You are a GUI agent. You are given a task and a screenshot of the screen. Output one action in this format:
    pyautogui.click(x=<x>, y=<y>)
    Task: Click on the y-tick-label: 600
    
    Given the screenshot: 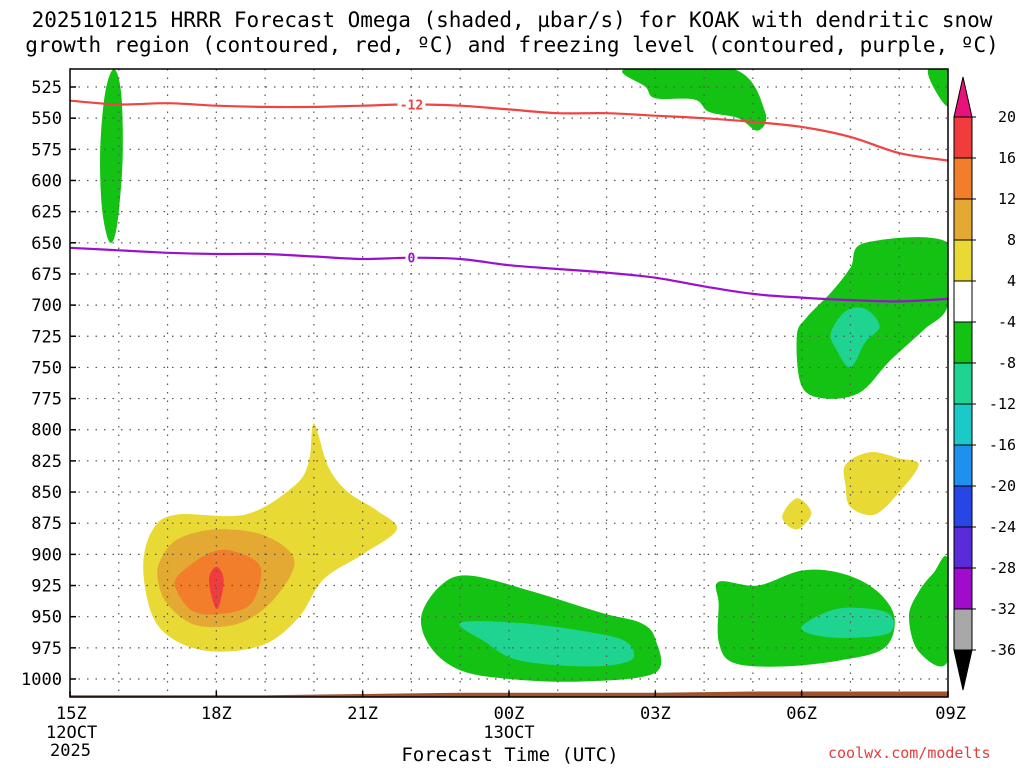 What is the action you would take?
    pyautogui.click(x=46, y=181)
    